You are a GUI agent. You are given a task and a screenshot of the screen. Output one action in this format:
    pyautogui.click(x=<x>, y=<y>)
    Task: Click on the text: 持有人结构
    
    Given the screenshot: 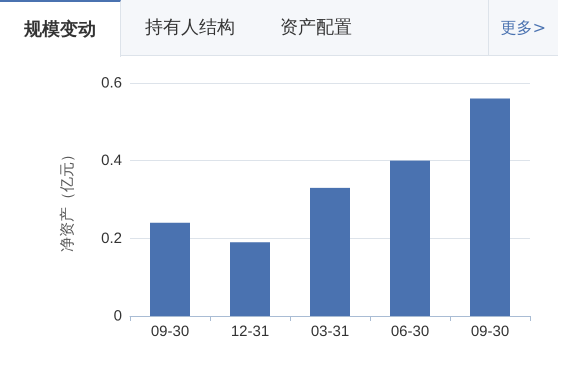 What is the action you would take?
    pyautogui.click(x=190, y=28)
    